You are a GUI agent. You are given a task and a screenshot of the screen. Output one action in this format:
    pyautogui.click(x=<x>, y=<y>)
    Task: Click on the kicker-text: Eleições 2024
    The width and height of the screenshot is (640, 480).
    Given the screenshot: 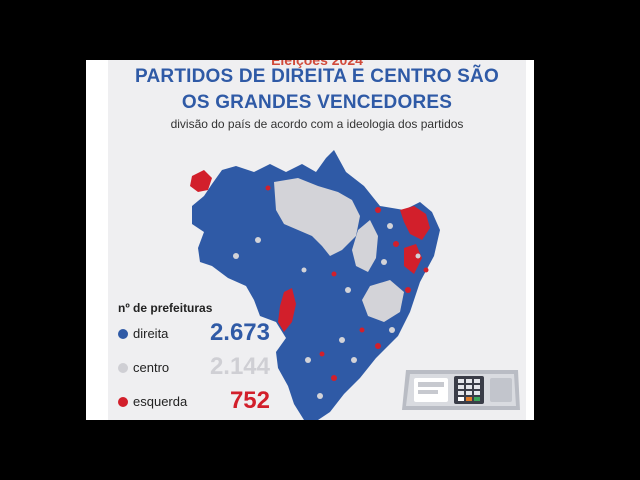 What is the action you would take?
    pyautogui.click(x=317, y=64)
    